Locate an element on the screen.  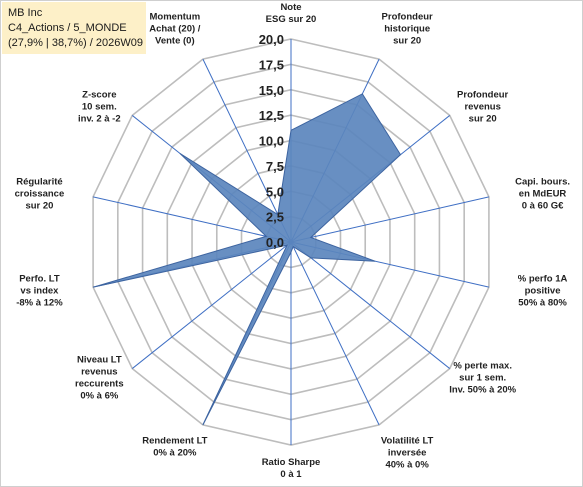
axis-label-5: % perfo 1A positive 50% à 80% is located at coordinates (543, 290).